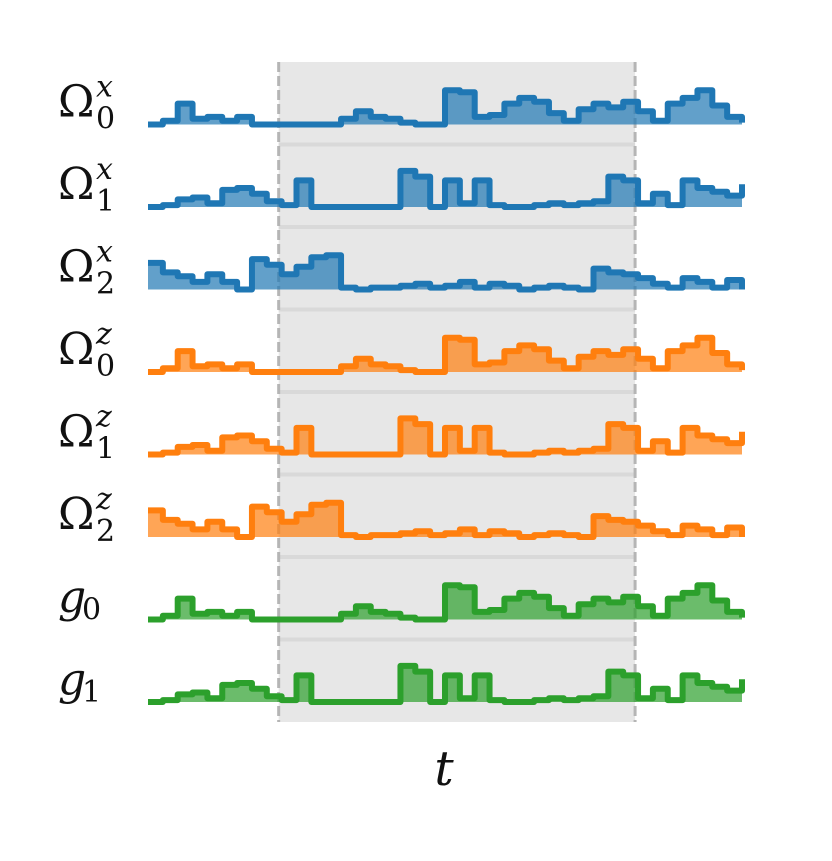 Image resolution: width=832 pixels, height=861 pixels. I want to click on row-label: Ωz 0, so click(86, 350).